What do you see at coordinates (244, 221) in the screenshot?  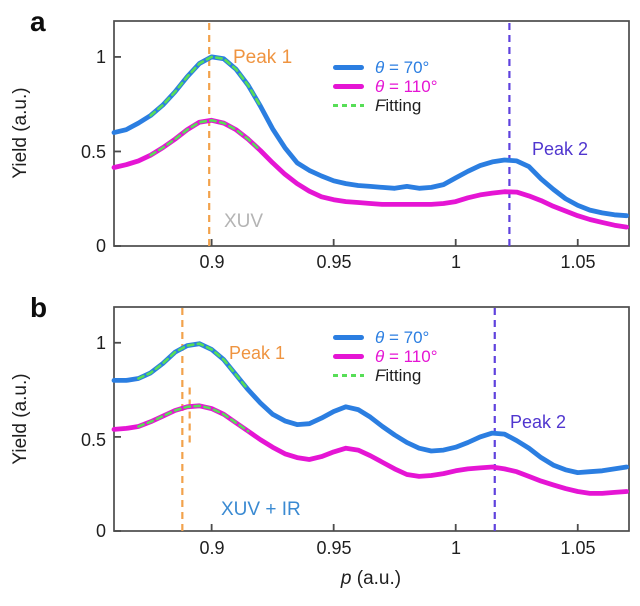 I see `panel-a-xuv-annotation: XUV` at bounding box center [244, 221].